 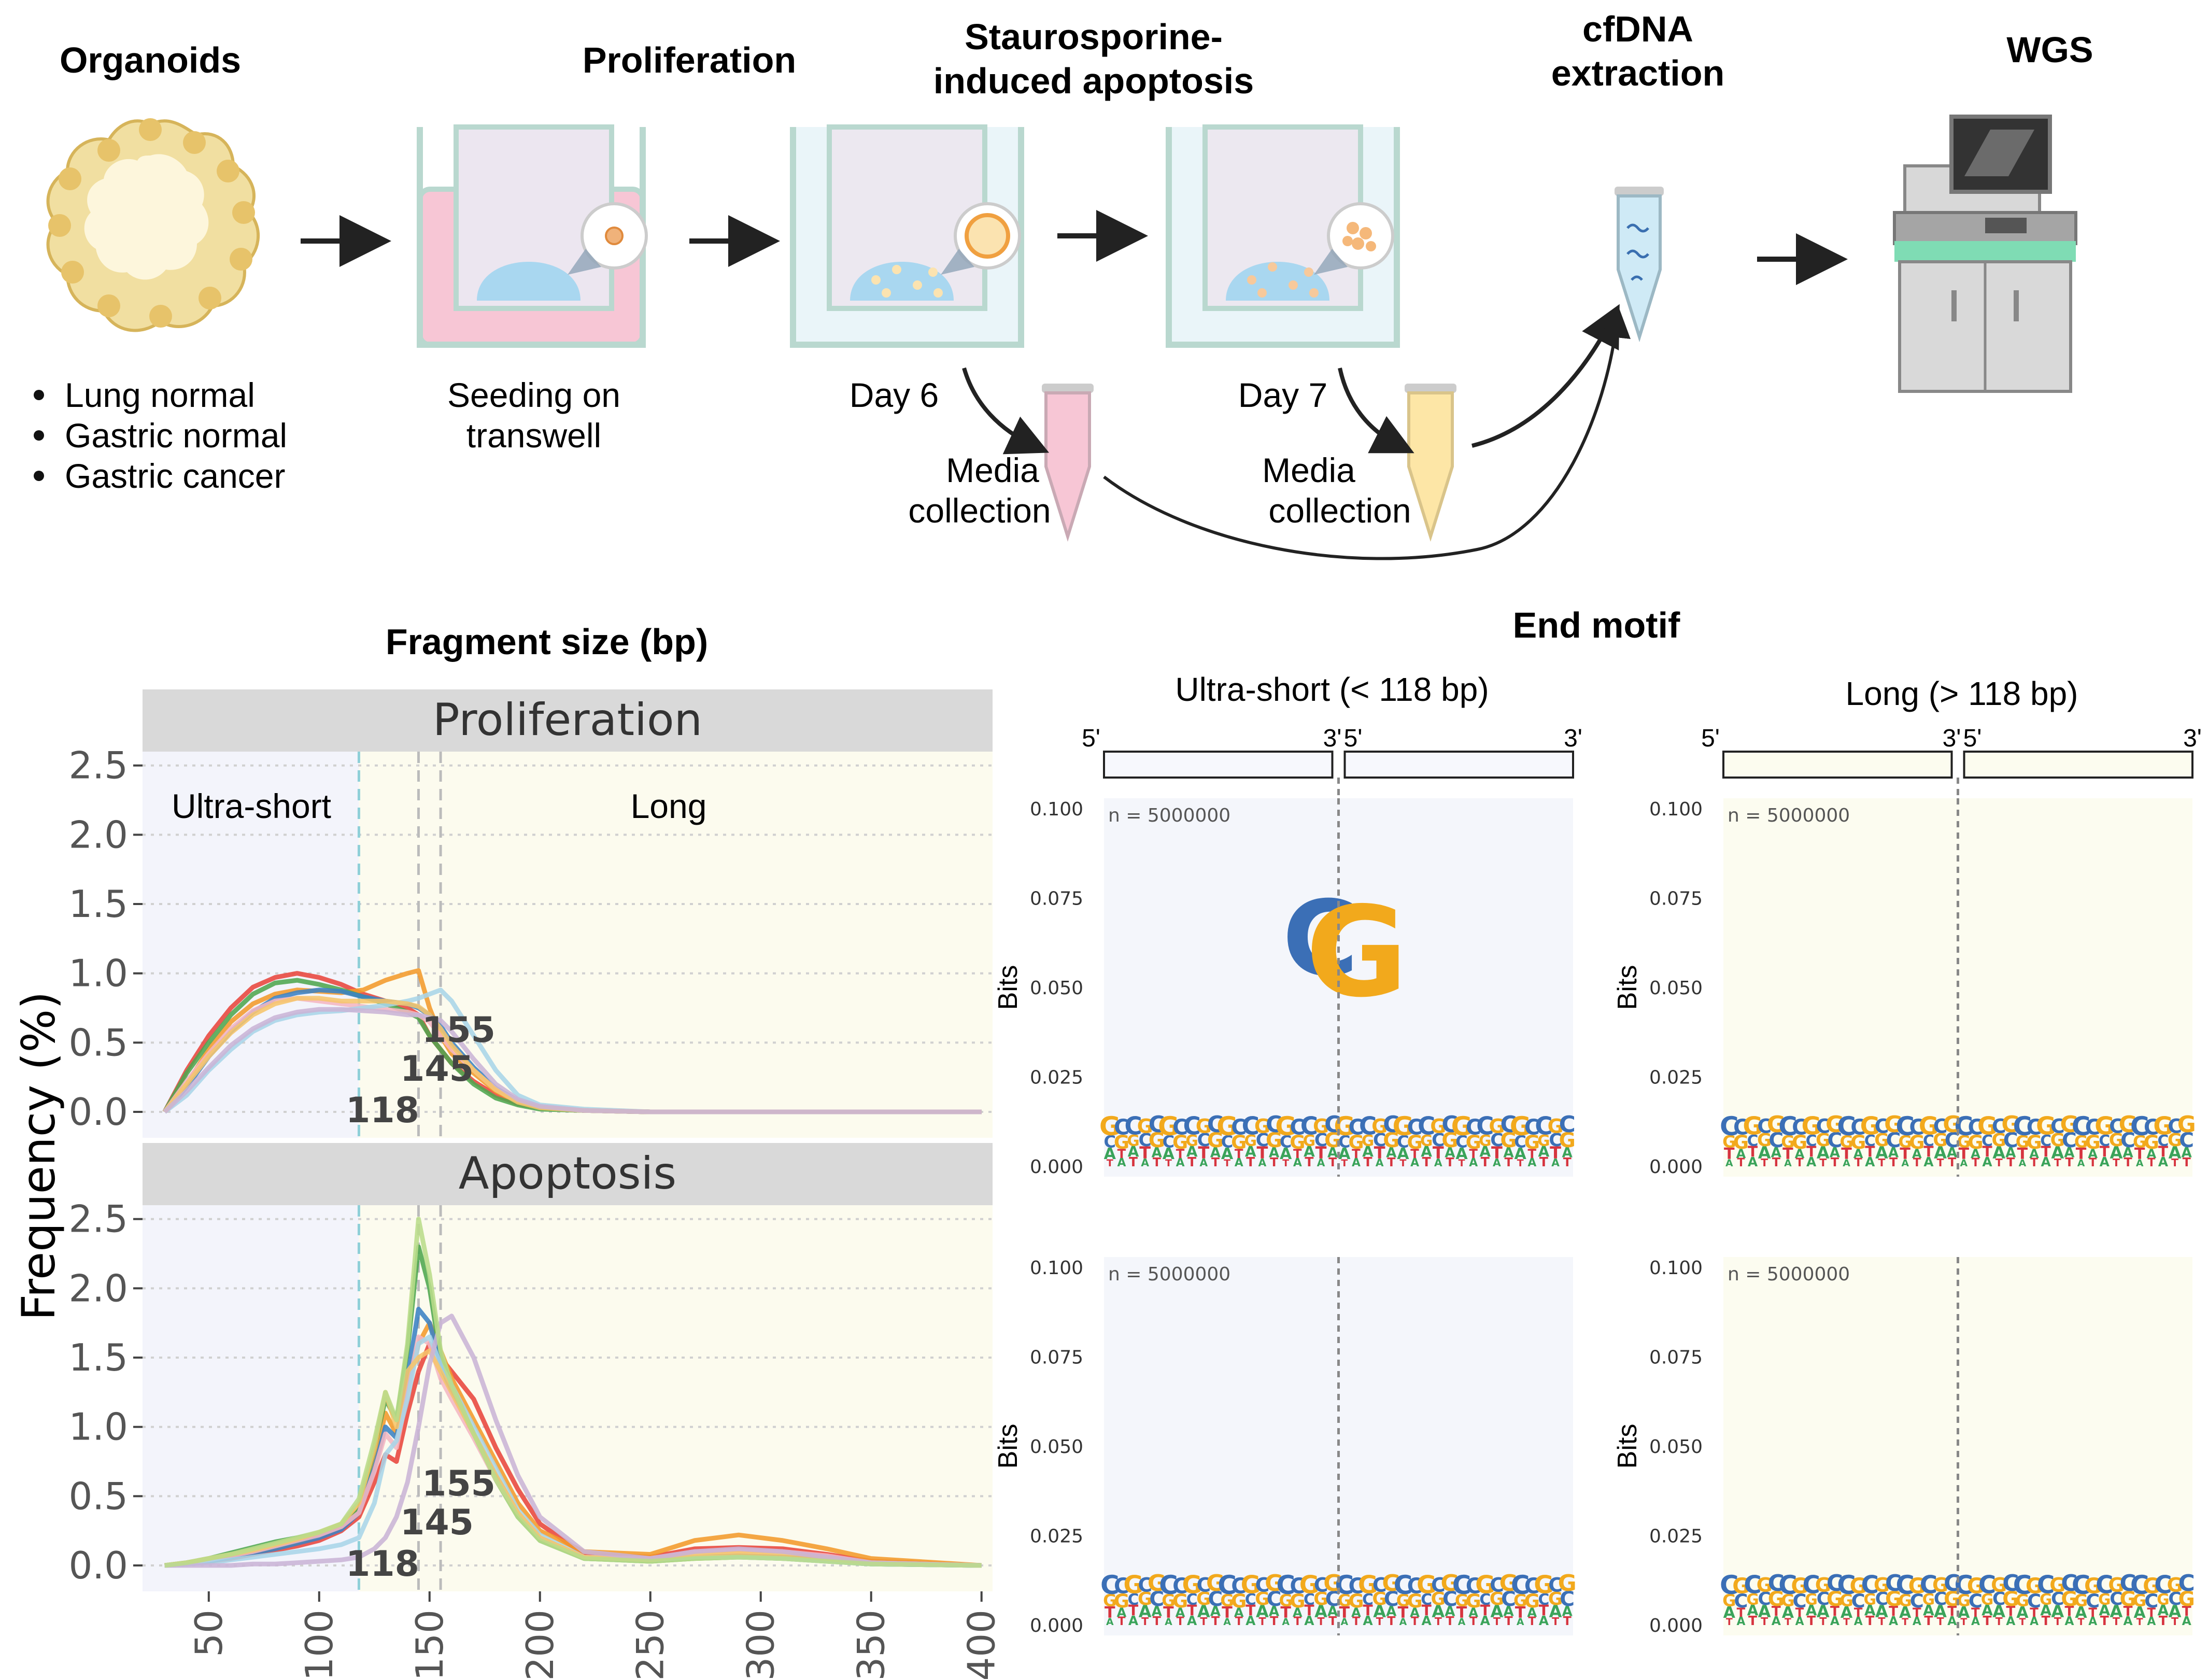 What do you see at coordinates (1676, 1358) in the screenshot?
I see `bits-tick-label: 0.075` at bounding box center [1676, 1358].